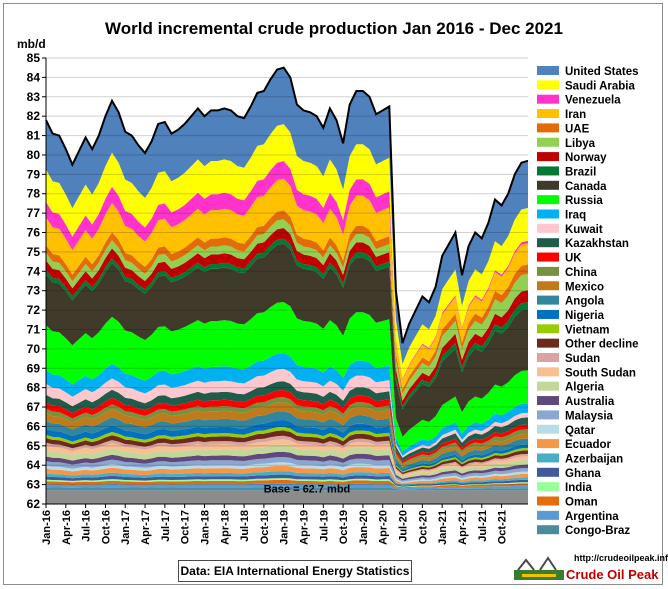 Image resolution: width=668 pixels, height=589 pixels. What do you see at coordinates (585, 302) in the screenshot?
I see `legend-label: Angola` at bounding box center [585, 302].